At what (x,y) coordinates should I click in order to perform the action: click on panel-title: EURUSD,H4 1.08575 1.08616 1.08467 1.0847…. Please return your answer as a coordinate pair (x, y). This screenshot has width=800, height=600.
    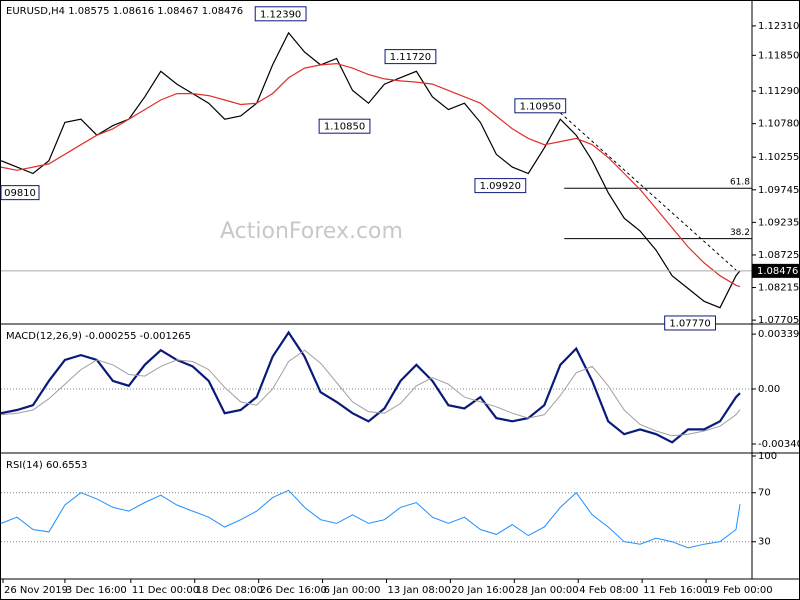
    Looking at the image, I should click on (124, 11).